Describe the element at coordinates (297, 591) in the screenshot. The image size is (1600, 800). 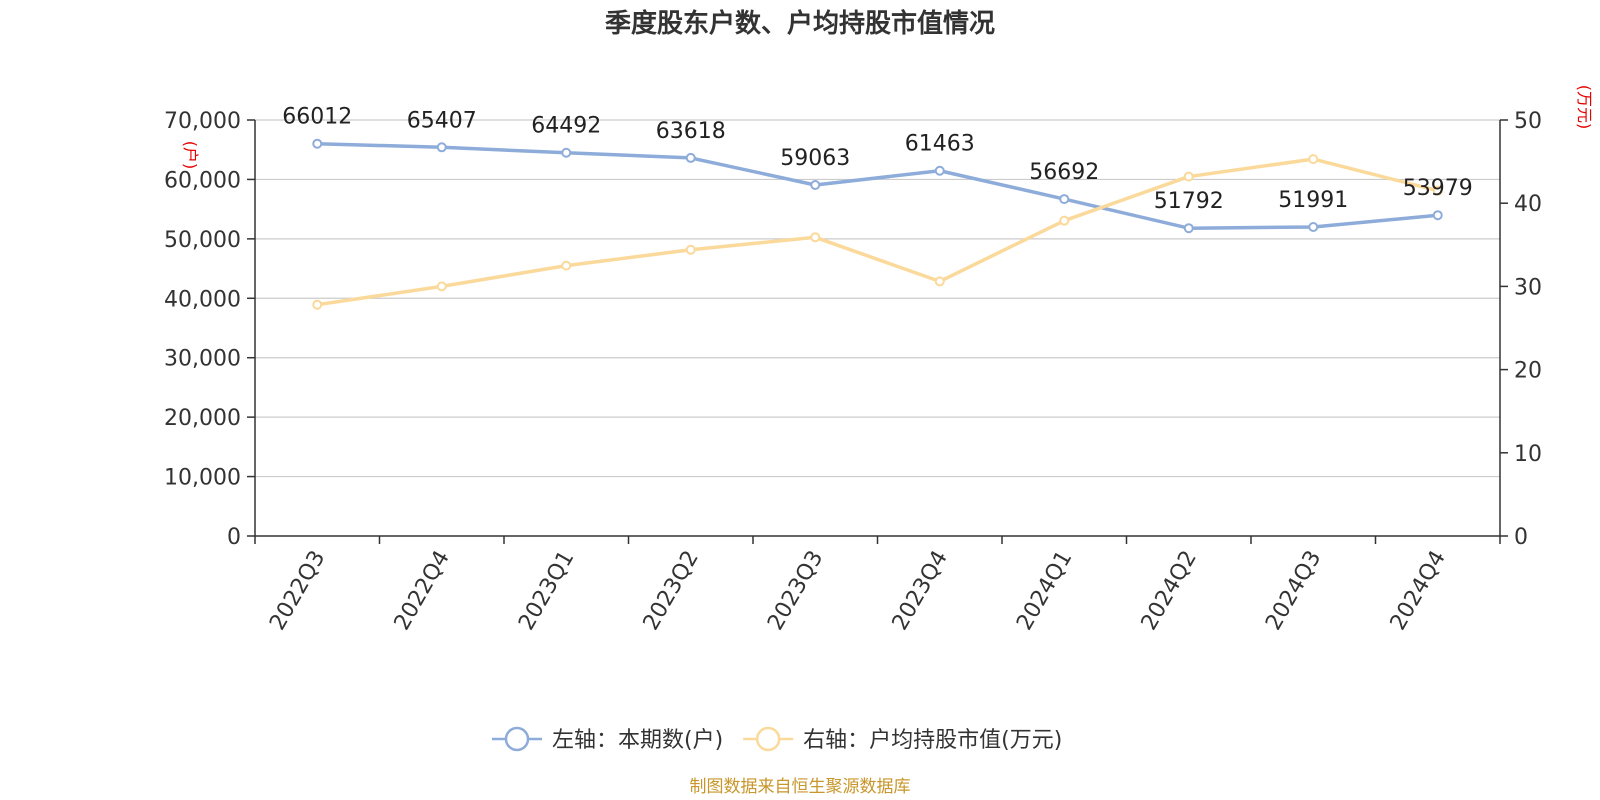
I see `x-tick-label: 2022Q3` at that location.